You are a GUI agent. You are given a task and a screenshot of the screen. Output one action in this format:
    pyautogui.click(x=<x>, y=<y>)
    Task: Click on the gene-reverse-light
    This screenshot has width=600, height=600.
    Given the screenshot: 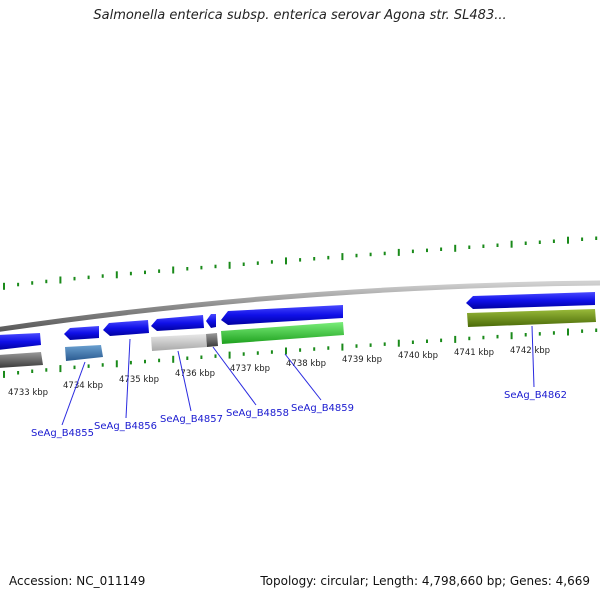 What is the action you would take?
    pyautogui.click(x=179, y=342)
    